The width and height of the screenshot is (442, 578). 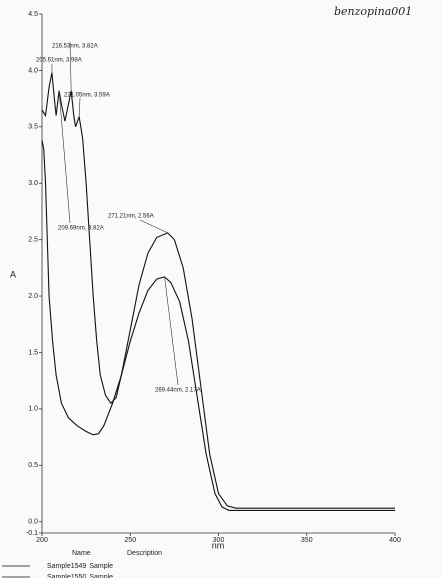 I want to click on chart-title: benzopina001, so click(x=373, y=11).